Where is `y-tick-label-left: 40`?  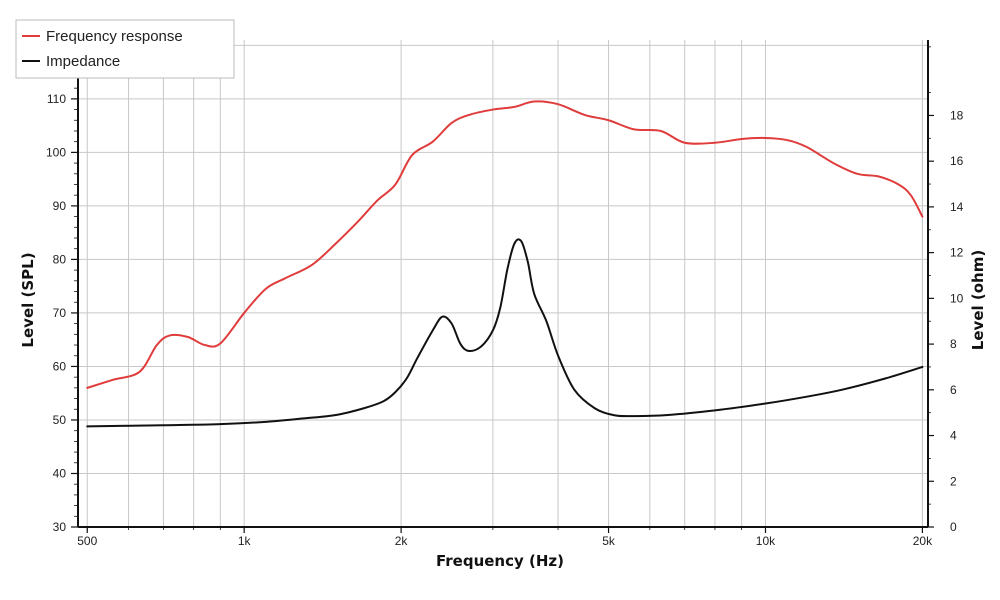
y-tick-label-left: 40 is located at coordinates (60, 473).